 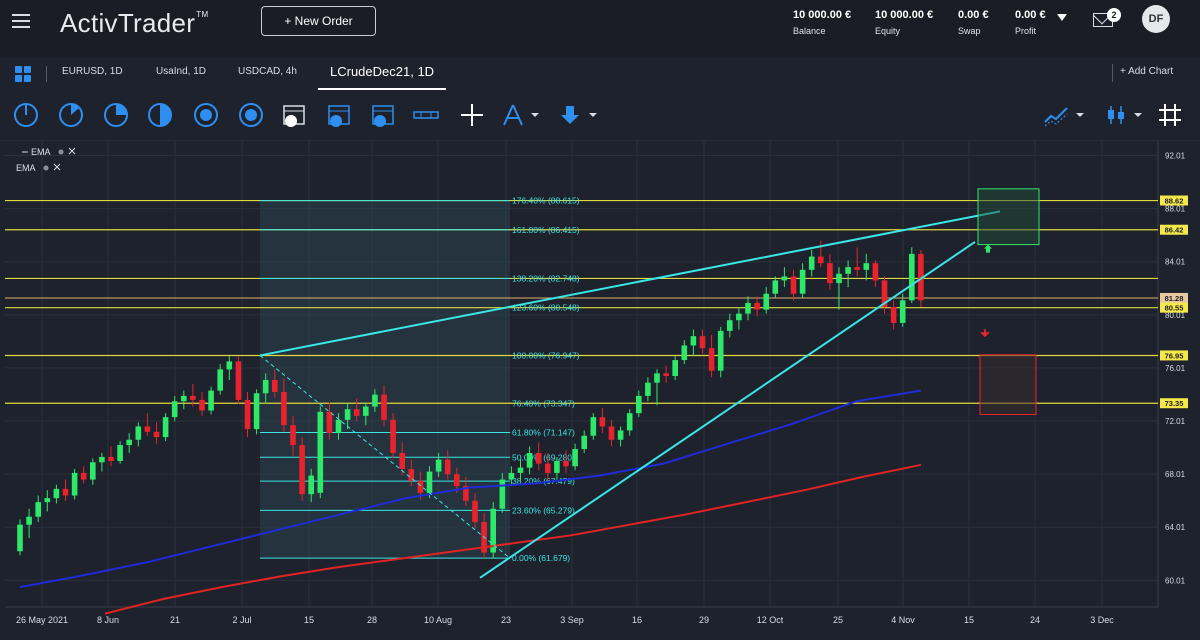 What do you see at coordinates (251, 115) in the screenshot?
I see `period-4h-icon` at bounding box center [251, 115].